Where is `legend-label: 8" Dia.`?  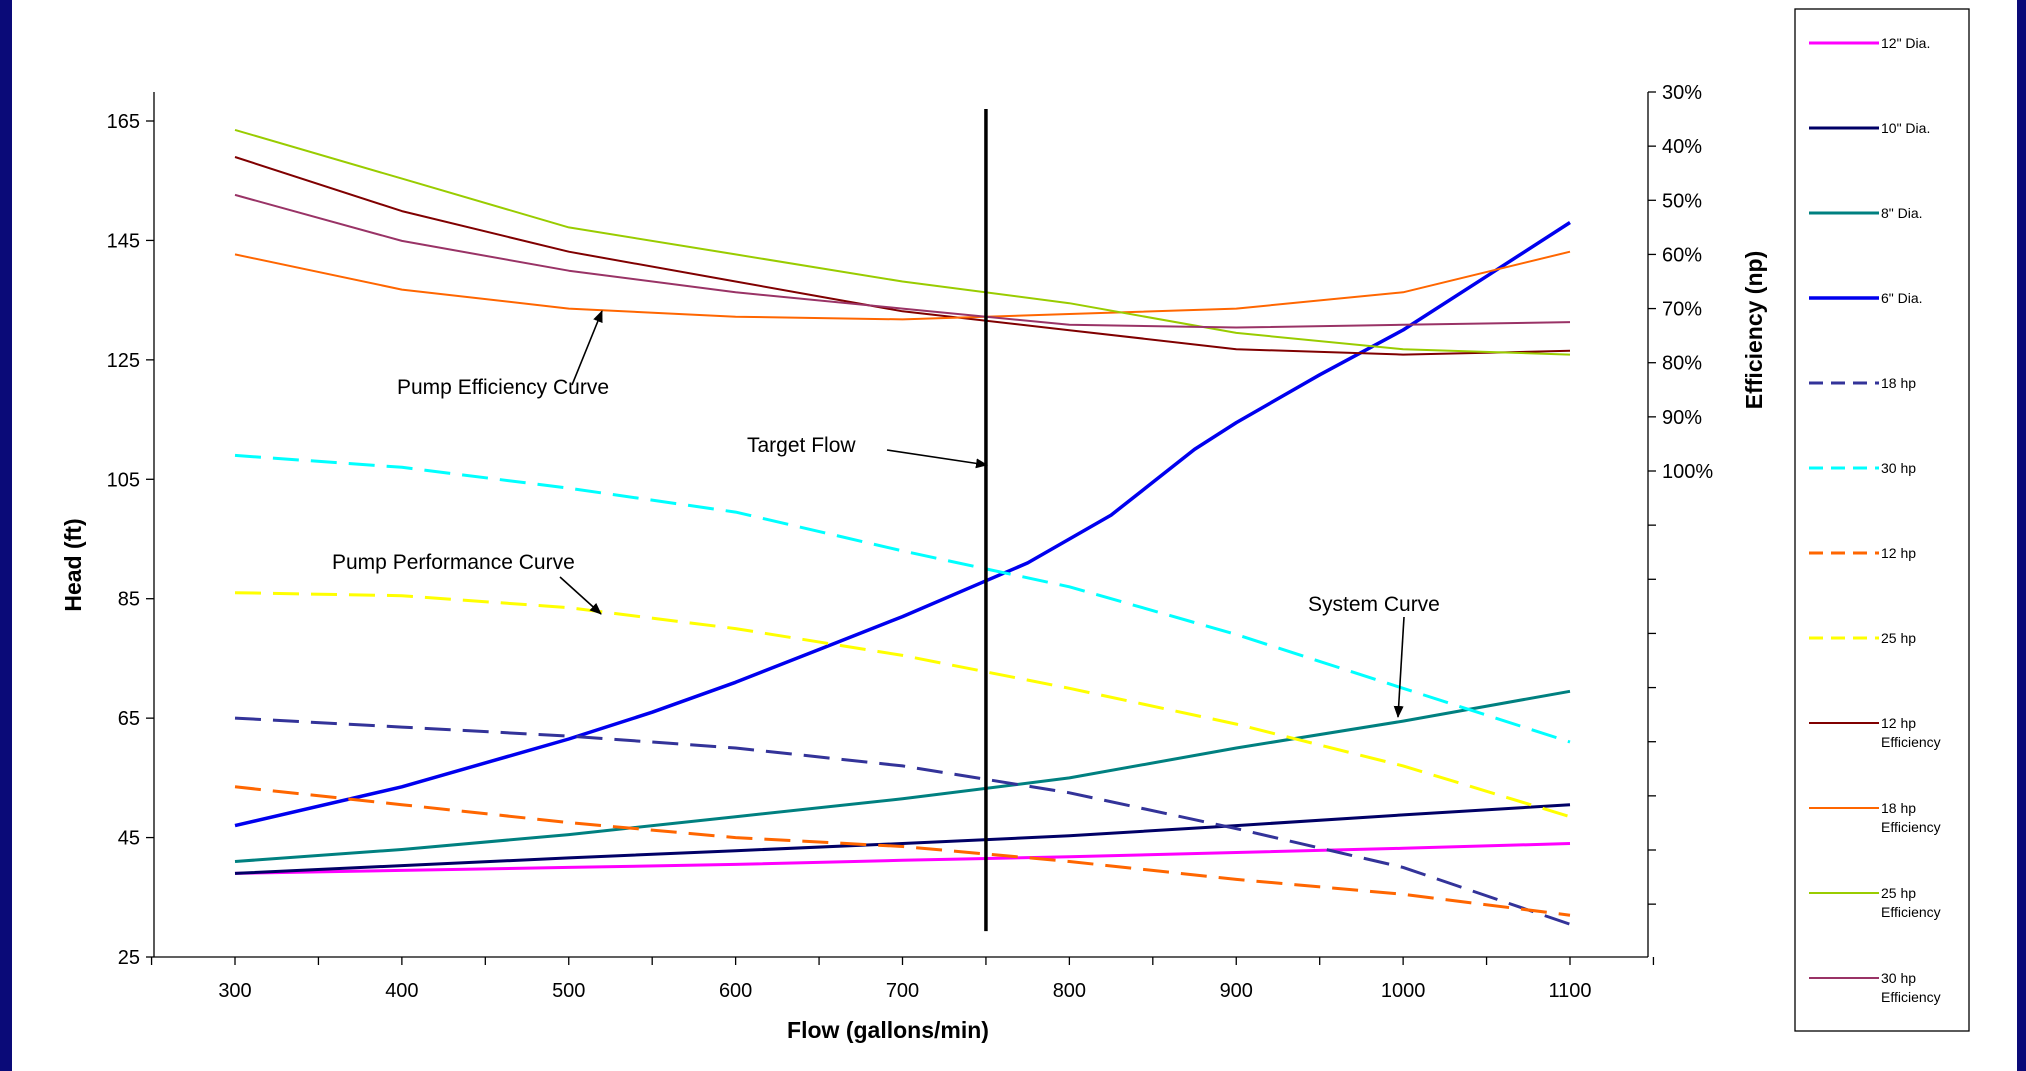
legend-label: 8" Dia. is located at coordinates (1902, 213).